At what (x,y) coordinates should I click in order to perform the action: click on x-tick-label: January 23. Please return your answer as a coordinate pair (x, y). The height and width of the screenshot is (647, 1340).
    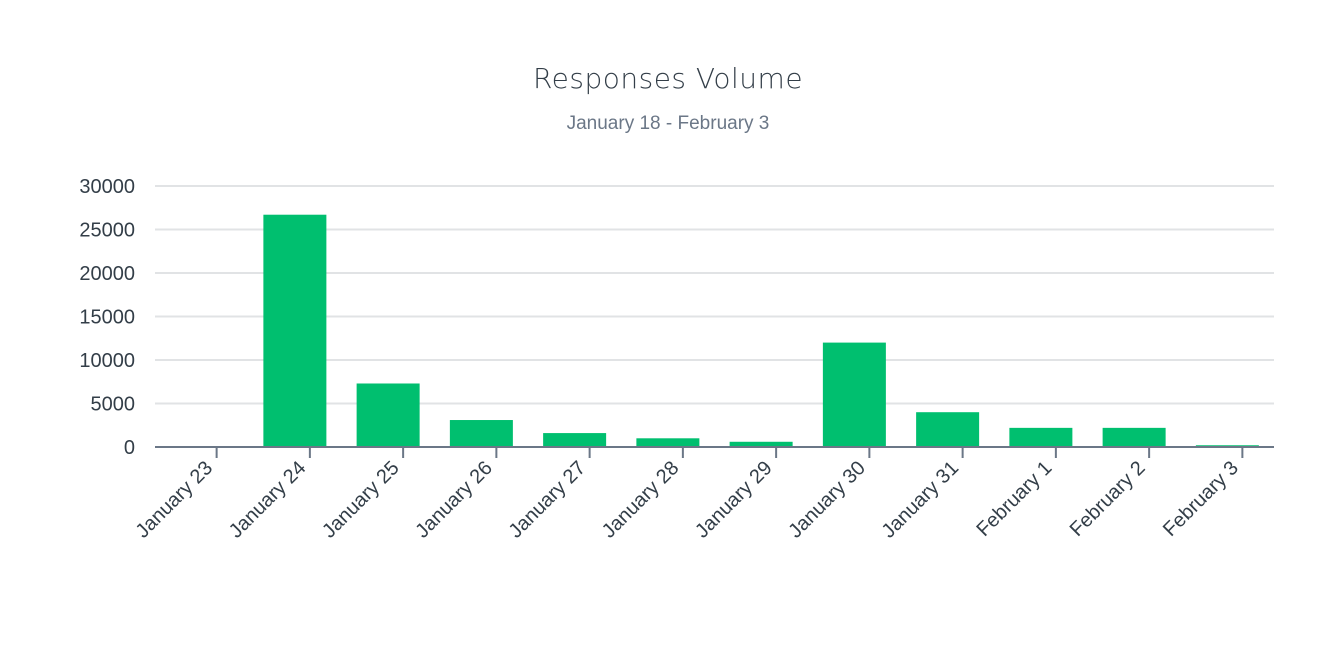
    Looking at the image, I should click on (175, 500).